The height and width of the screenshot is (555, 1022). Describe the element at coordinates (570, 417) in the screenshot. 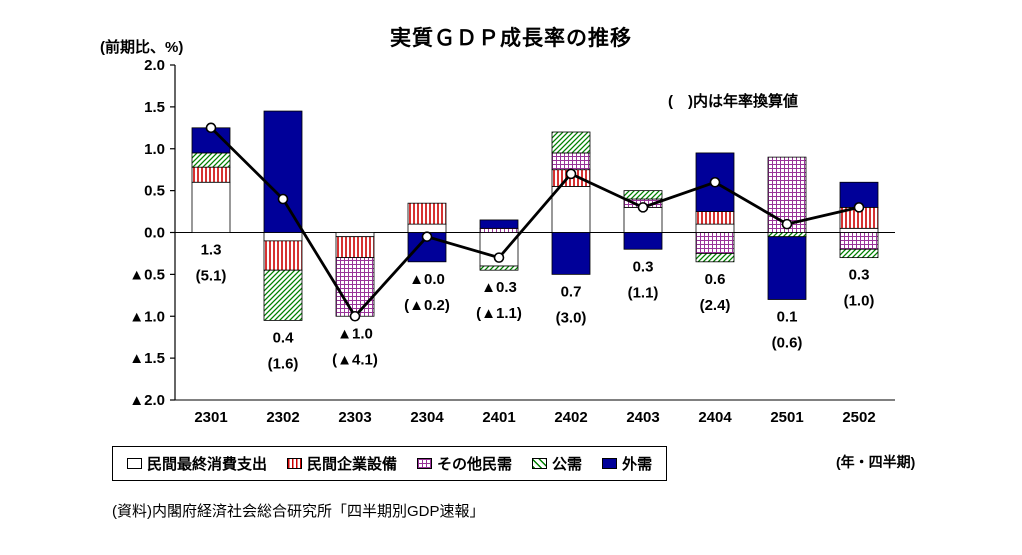

I see `svg-text: 2402` at that location.